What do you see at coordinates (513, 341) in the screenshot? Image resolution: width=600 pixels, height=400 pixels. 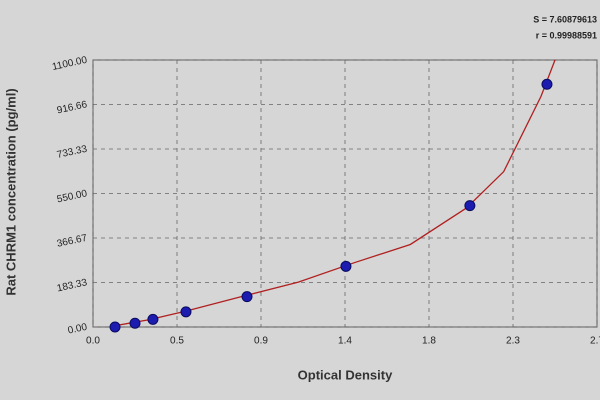 I see `x-tick-label: 2.3` at bounding box center [513, 341].